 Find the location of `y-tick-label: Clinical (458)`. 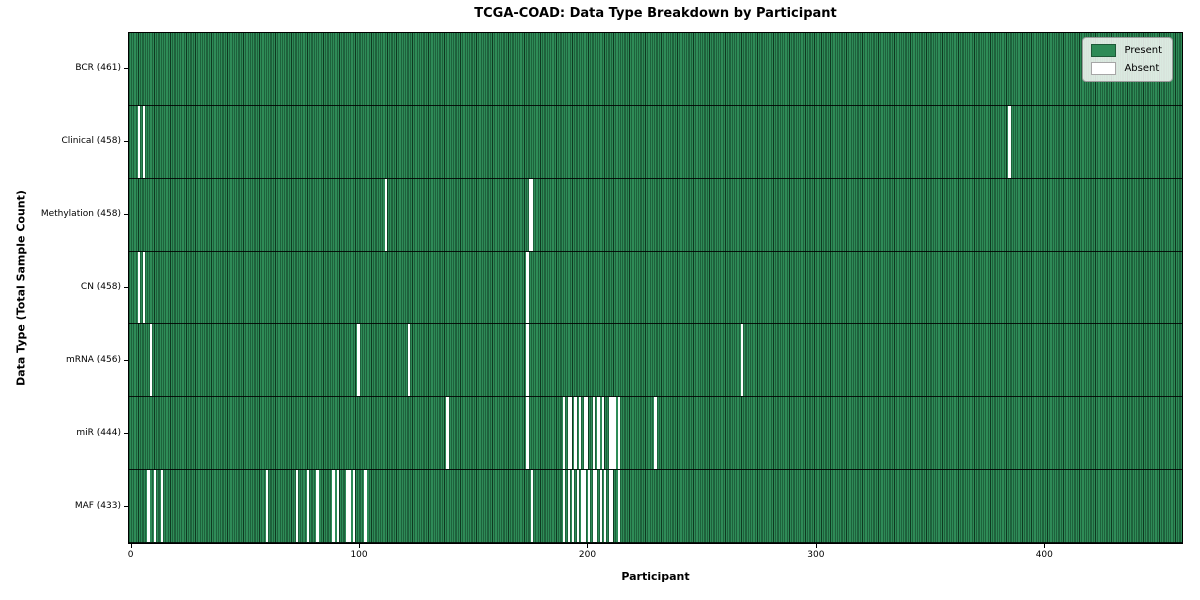

y-tick-label: Clinical (458) is located at coordinates (91, 141).